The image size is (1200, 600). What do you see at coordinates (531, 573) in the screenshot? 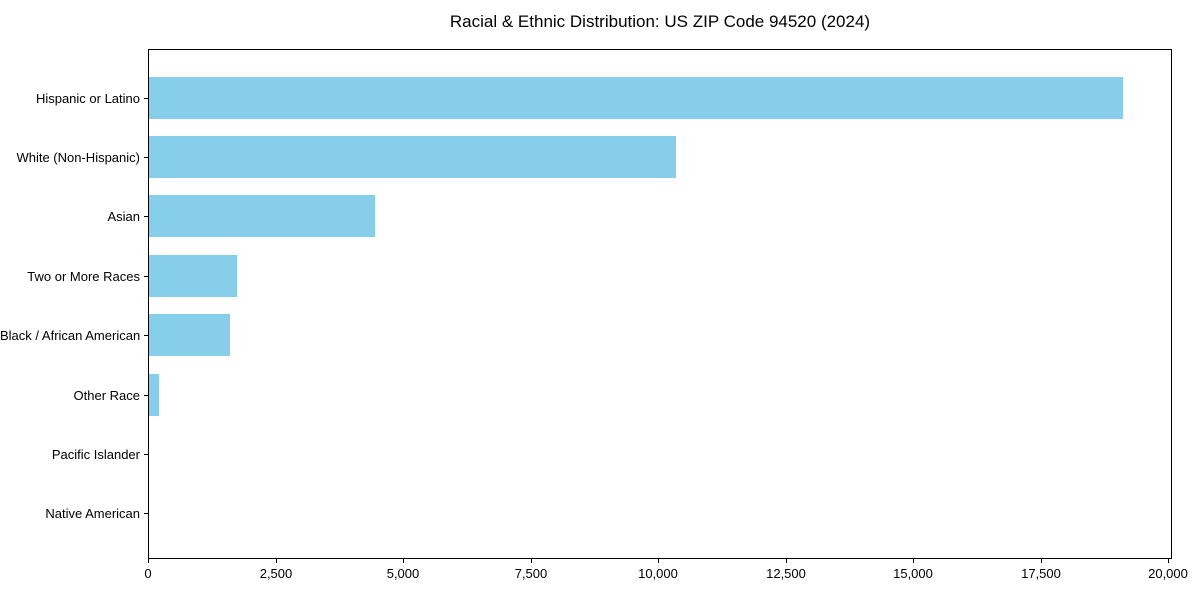
I see `x-tick-label-7500: 7,500` at bounding box center [531, 573].